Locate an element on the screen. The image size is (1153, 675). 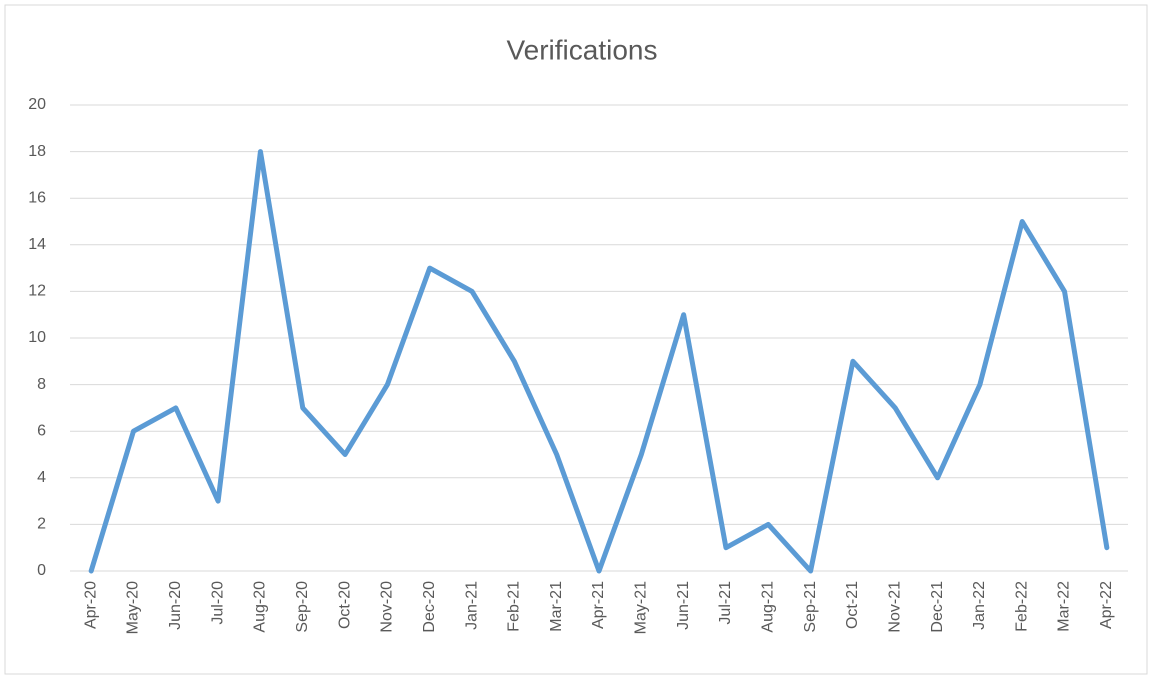
x-tick-label: Jul-21 is located at coordinates (725, 603).